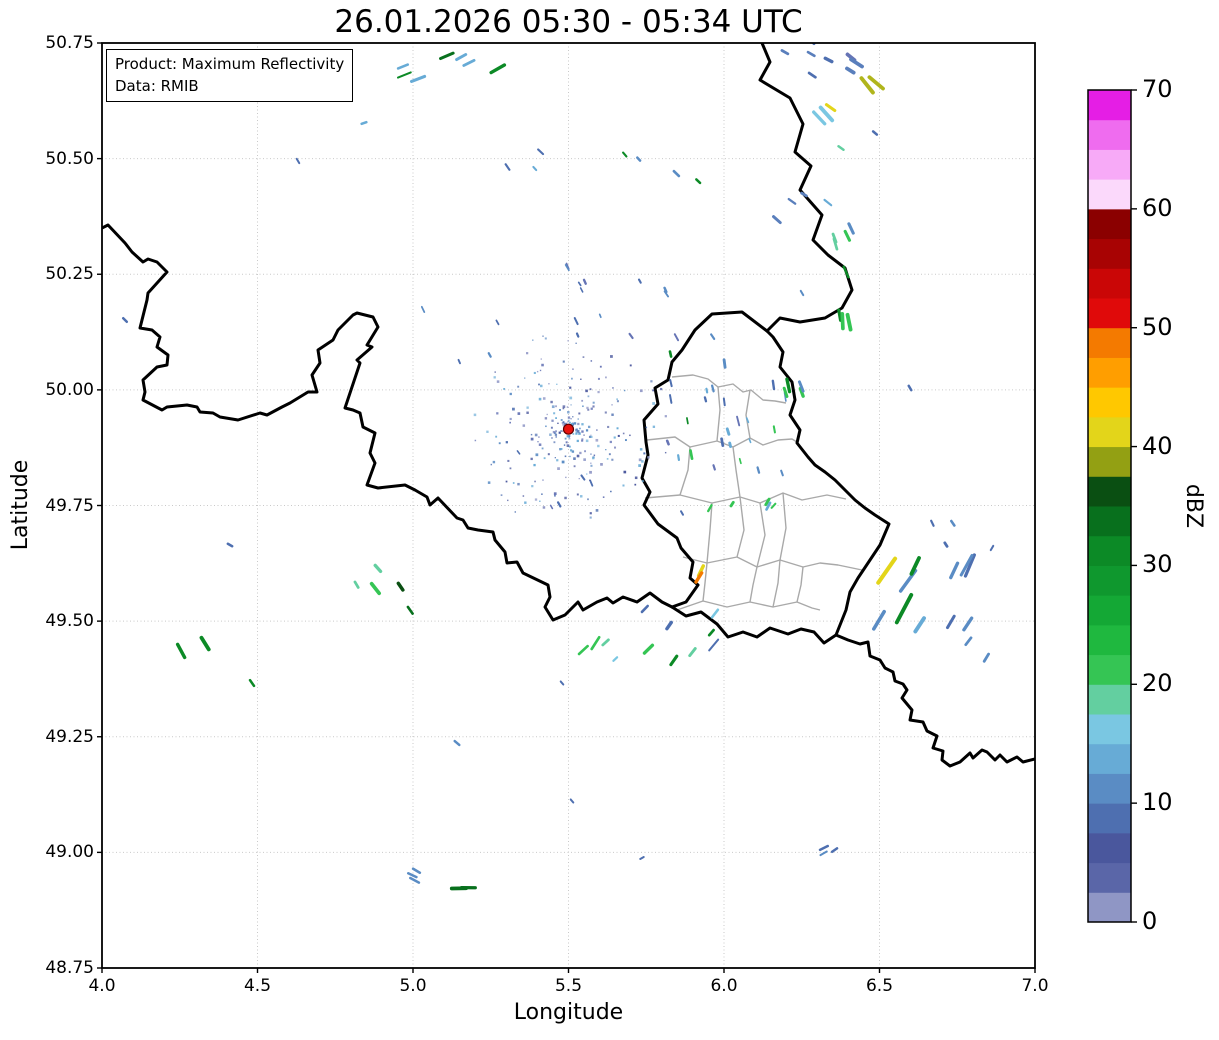 The width and height of the screenshot is (1219, 1040). I want to click on x-tick-label: 4.0, so click(102, 986).